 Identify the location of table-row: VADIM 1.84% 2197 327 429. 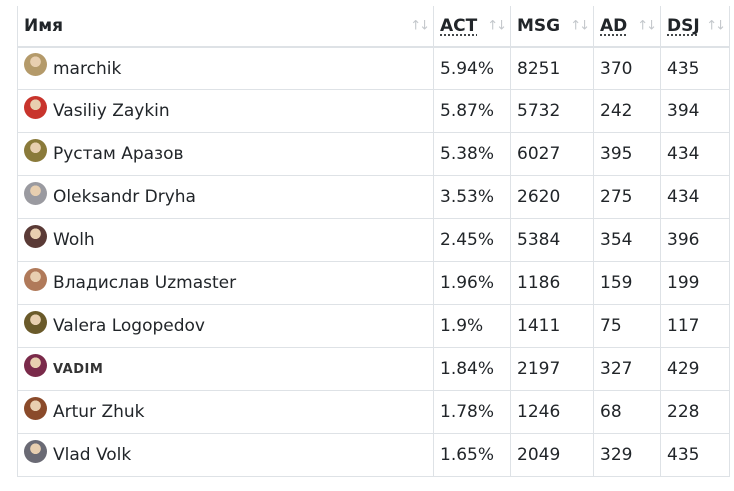
(373, 369).